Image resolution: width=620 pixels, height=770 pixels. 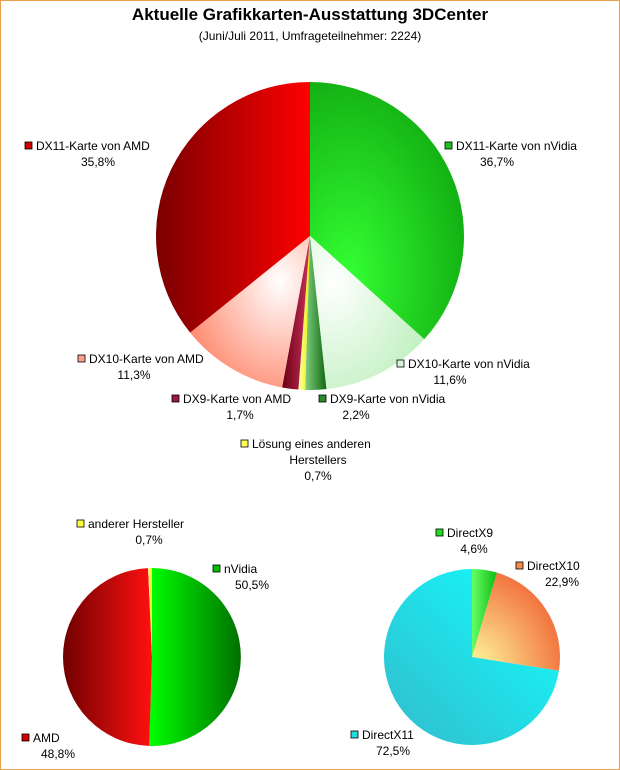 What do you see at coordinates (317, 460) in the screenshot?
I see `slice-label-text: Herstellers` at bounding box center [317, 460].